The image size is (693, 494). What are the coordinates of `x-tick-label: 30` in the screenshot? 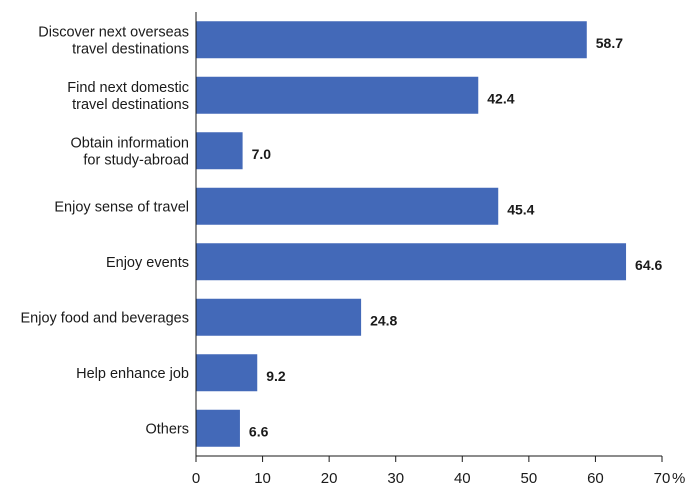 It's located at (395, 478).